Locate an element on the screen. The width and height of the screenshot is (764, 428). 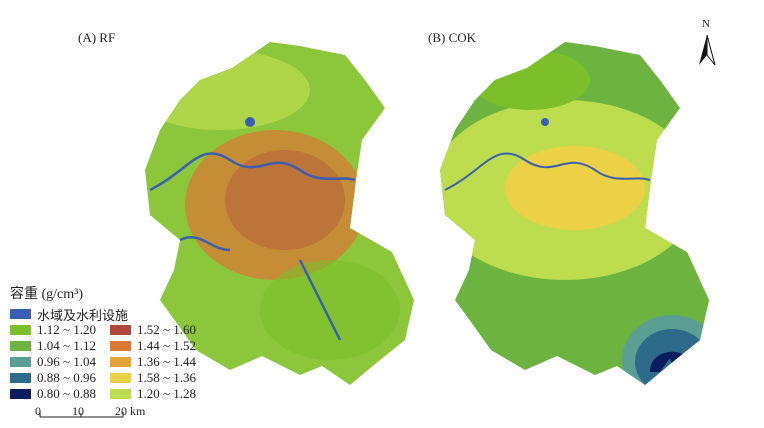
legend-label: 1.52 ~ 1.60 is located at coordinates (167, 329).